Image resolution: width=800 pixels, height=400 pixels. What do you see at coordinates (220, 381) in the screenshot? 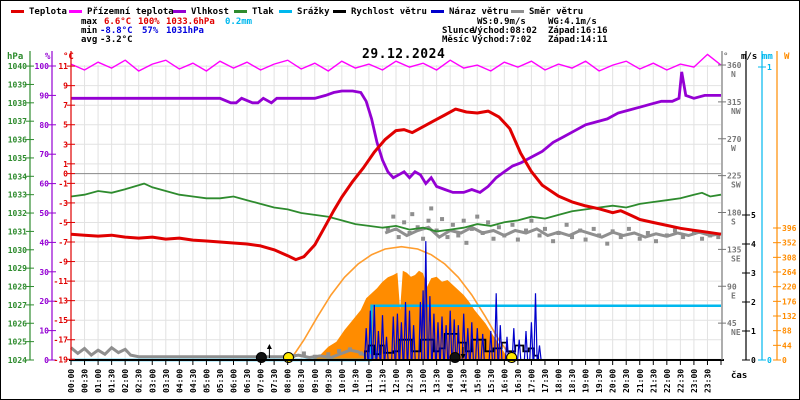
I see `time-tick-label: 05:30` at bounding box center [220, 381].